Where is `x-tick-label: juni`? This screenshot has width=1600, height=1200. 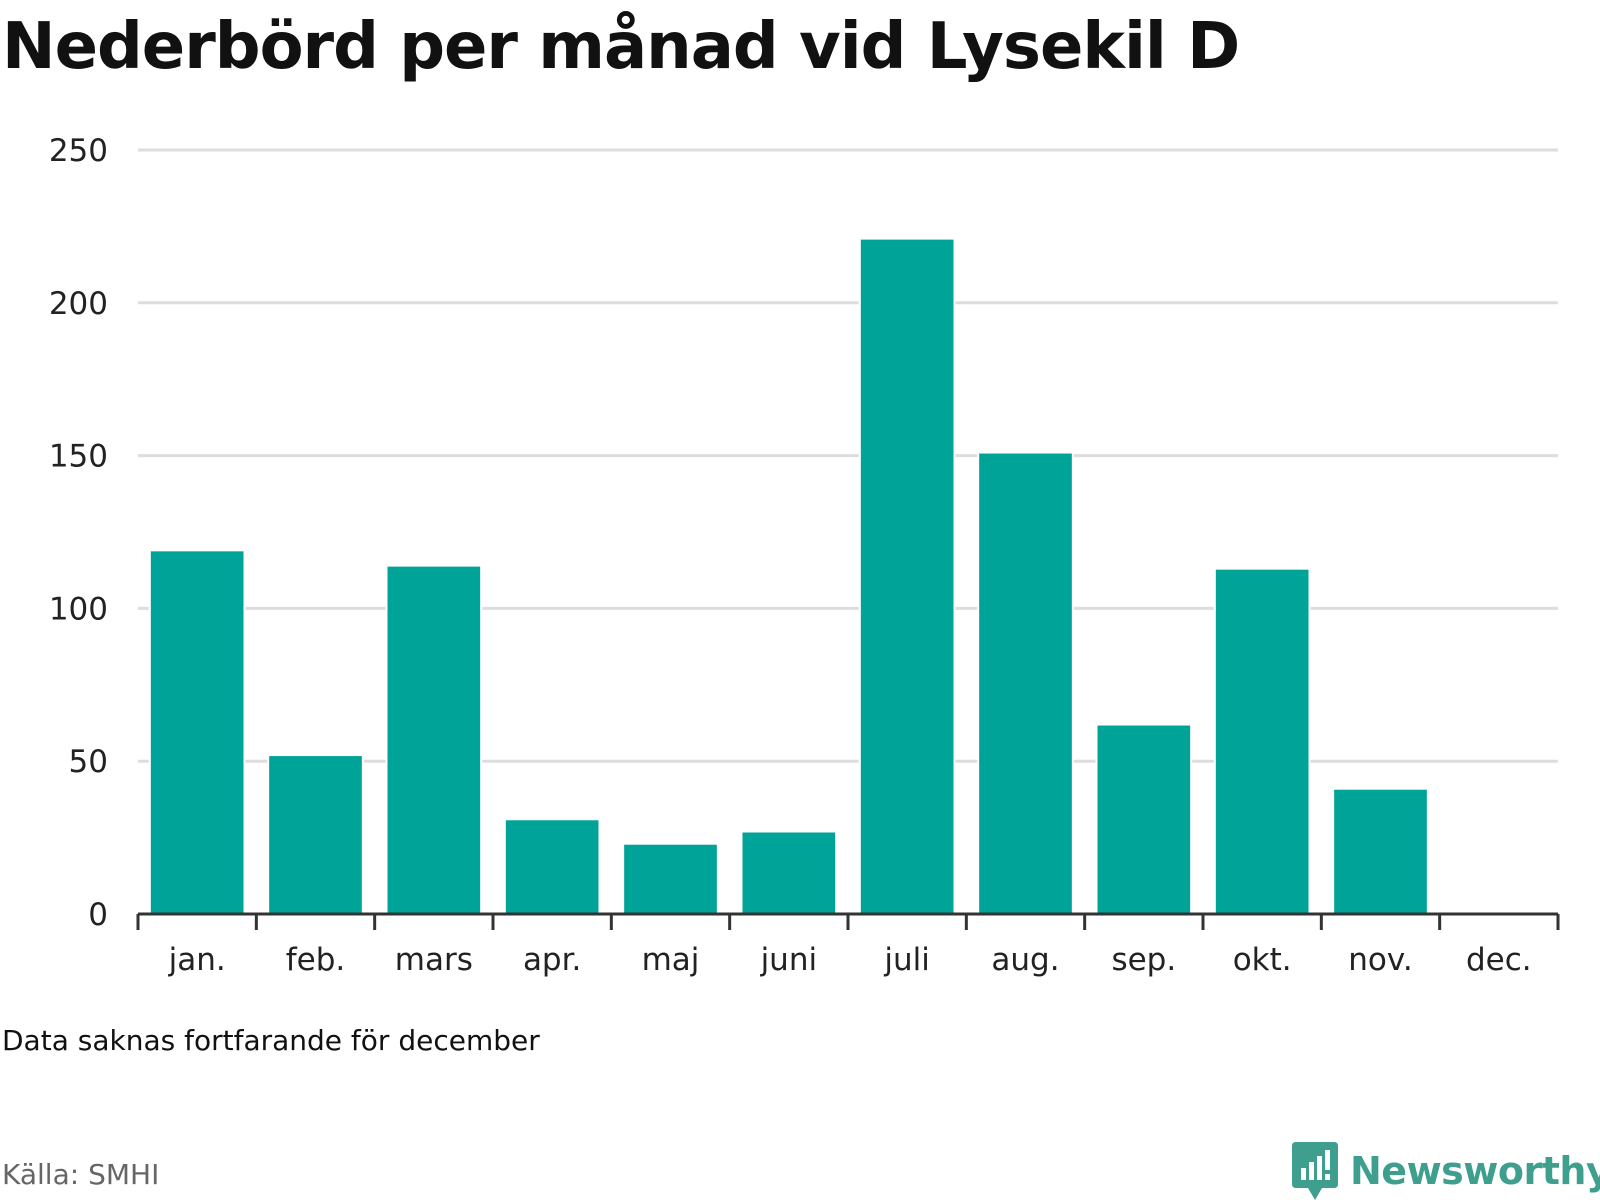 x-tick-label: juni is located at coordinates (789, 960).